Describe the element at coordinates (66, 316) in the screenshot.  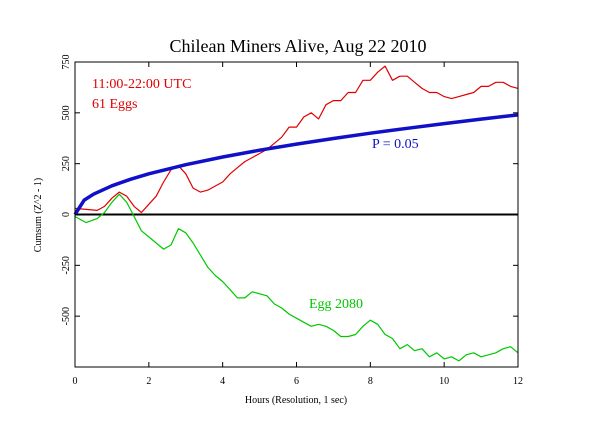
I see `y-tick-label: -500` at that location.